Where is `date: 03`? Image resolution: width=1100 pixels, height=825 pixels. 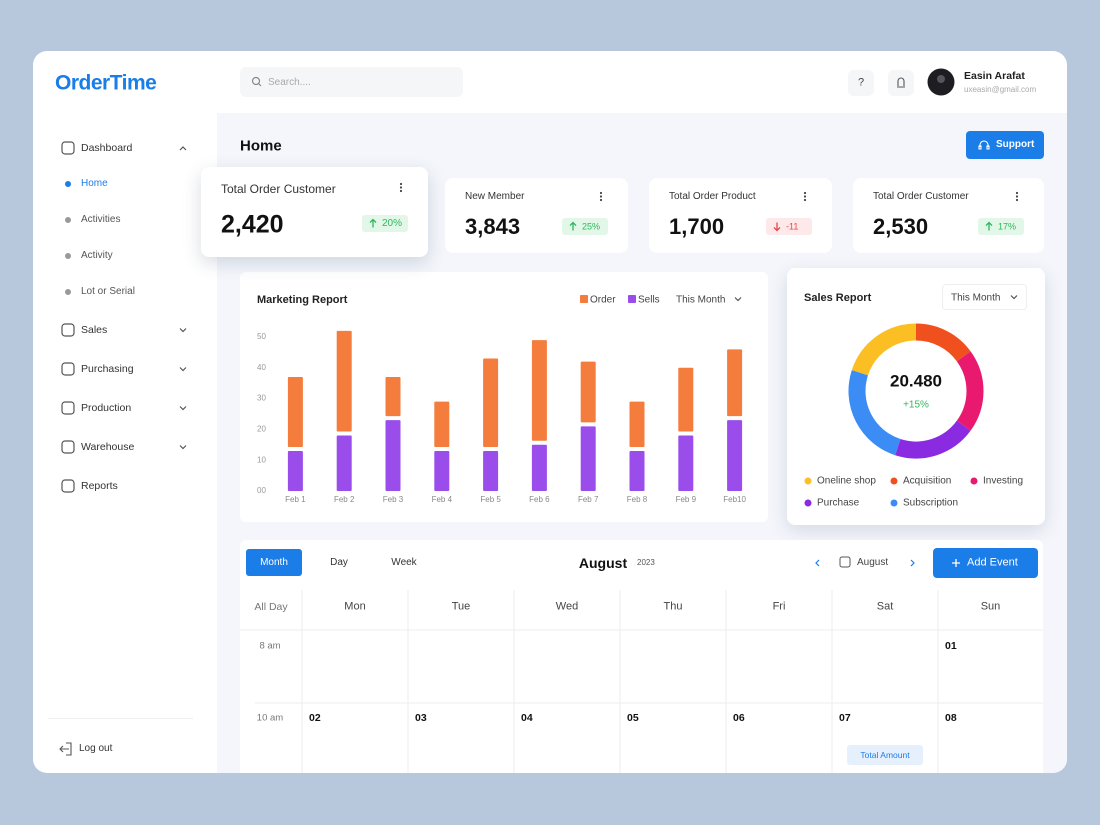
date: 03 is located at coordinates (421, 717).